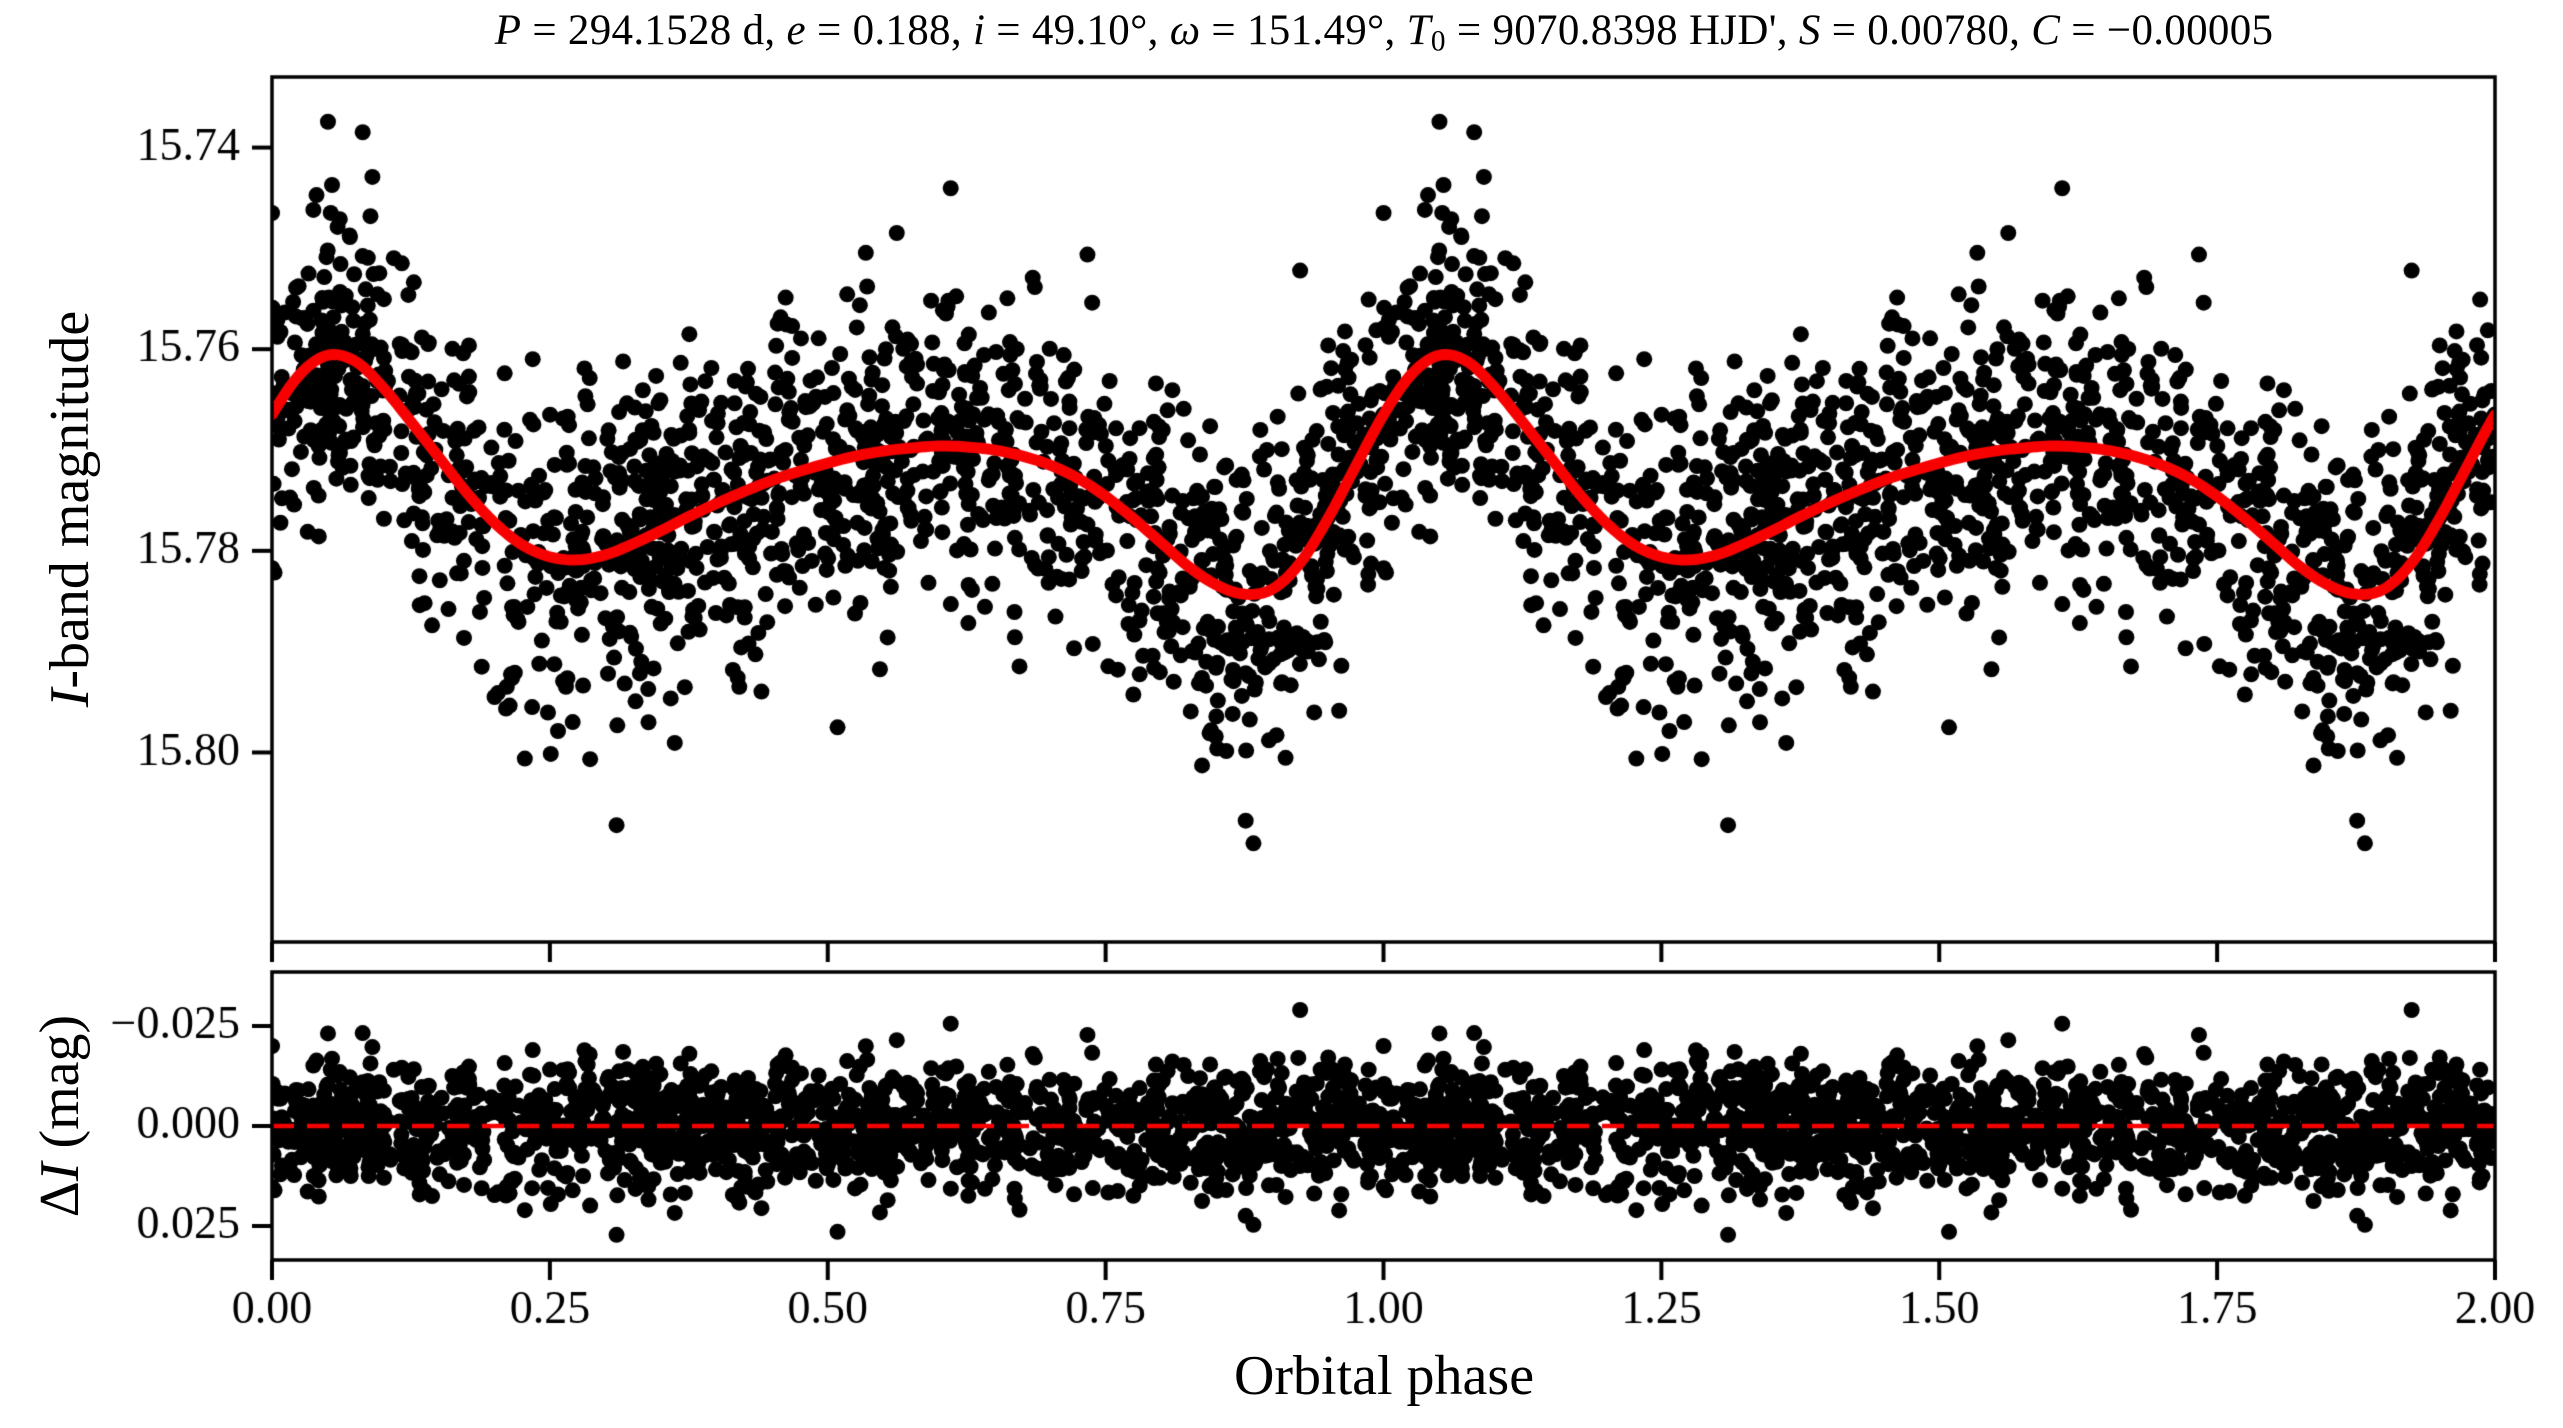 This screenshot has height=1428, width=2563. I want to click on title-segment: = 151.49°,, so click(1303, 30).